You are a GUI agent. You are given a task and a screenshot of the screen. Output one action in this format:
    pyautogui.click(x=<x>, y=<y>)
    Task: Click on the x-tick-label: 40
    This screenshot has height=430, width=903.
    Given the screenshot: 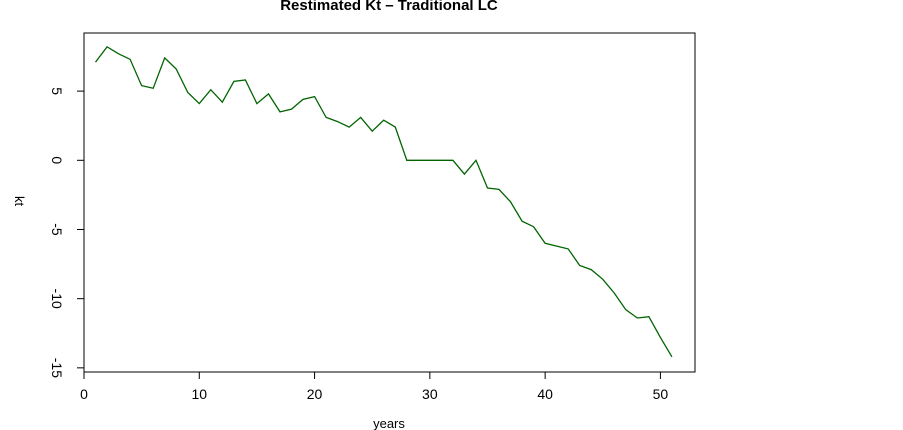 What is the action you would take?
    pyautogui.click(x=545, y=394)
    